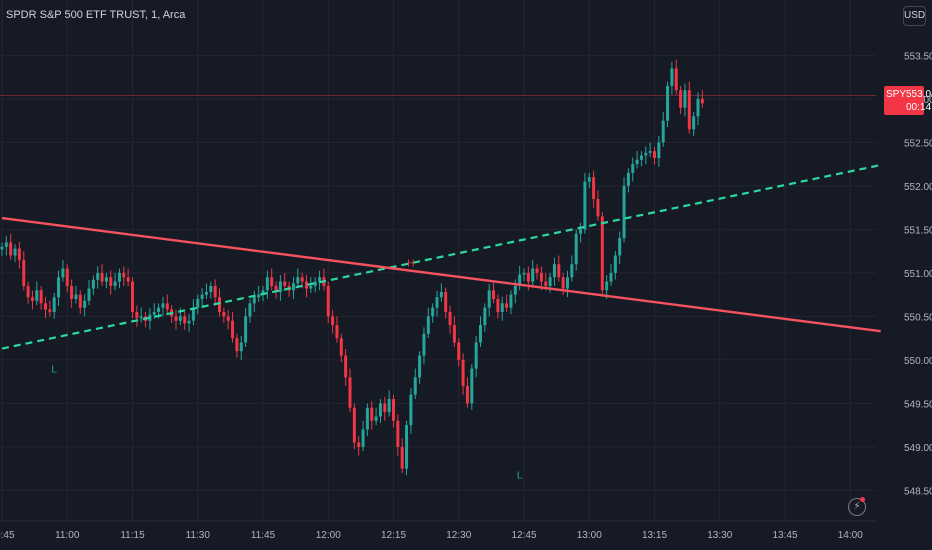 The height and width of the screenshot is (550, 932). I want to click on price-tag-value: 553.04, so click(919, 94).